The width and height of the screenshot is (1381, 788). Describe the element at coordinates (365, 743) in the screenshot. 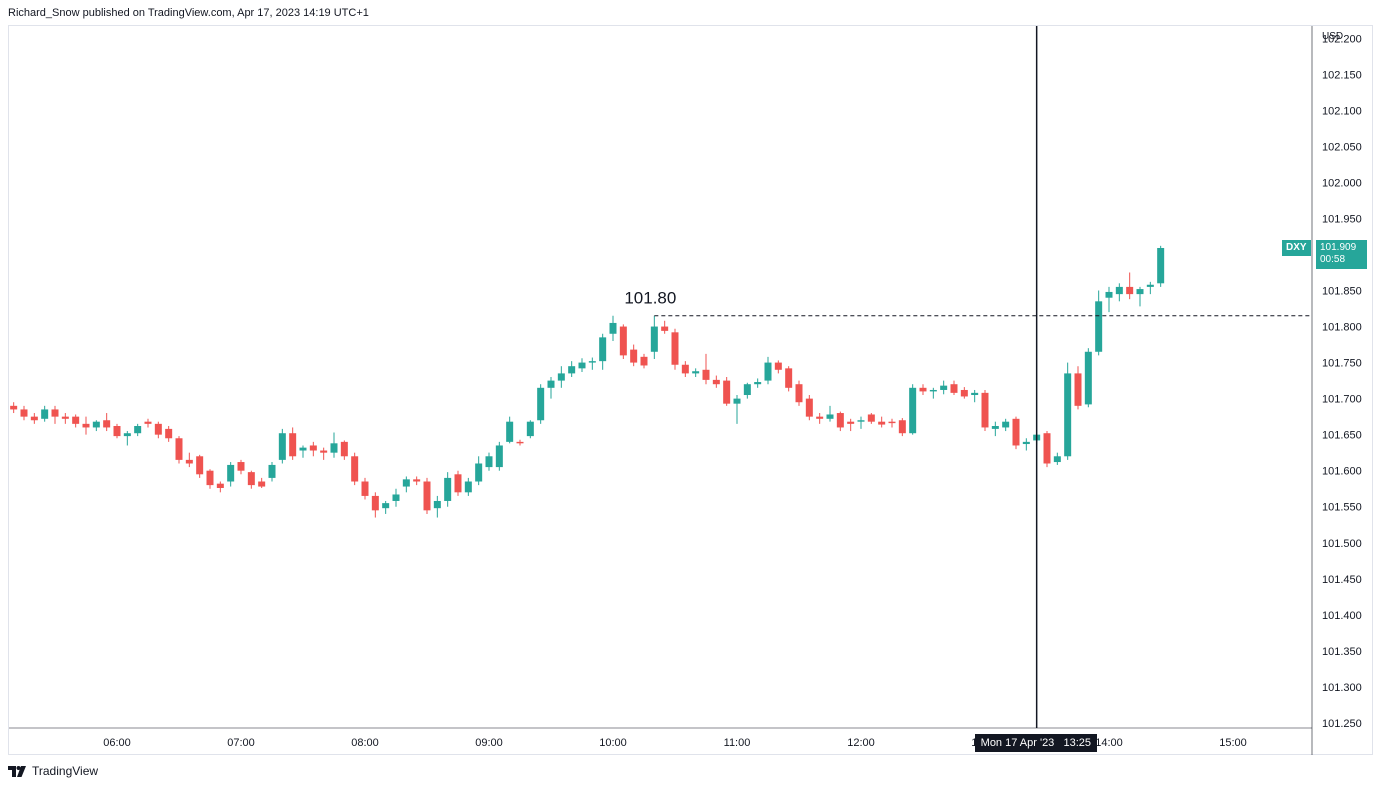

I see `time-tick-label: 08:00` at that location.